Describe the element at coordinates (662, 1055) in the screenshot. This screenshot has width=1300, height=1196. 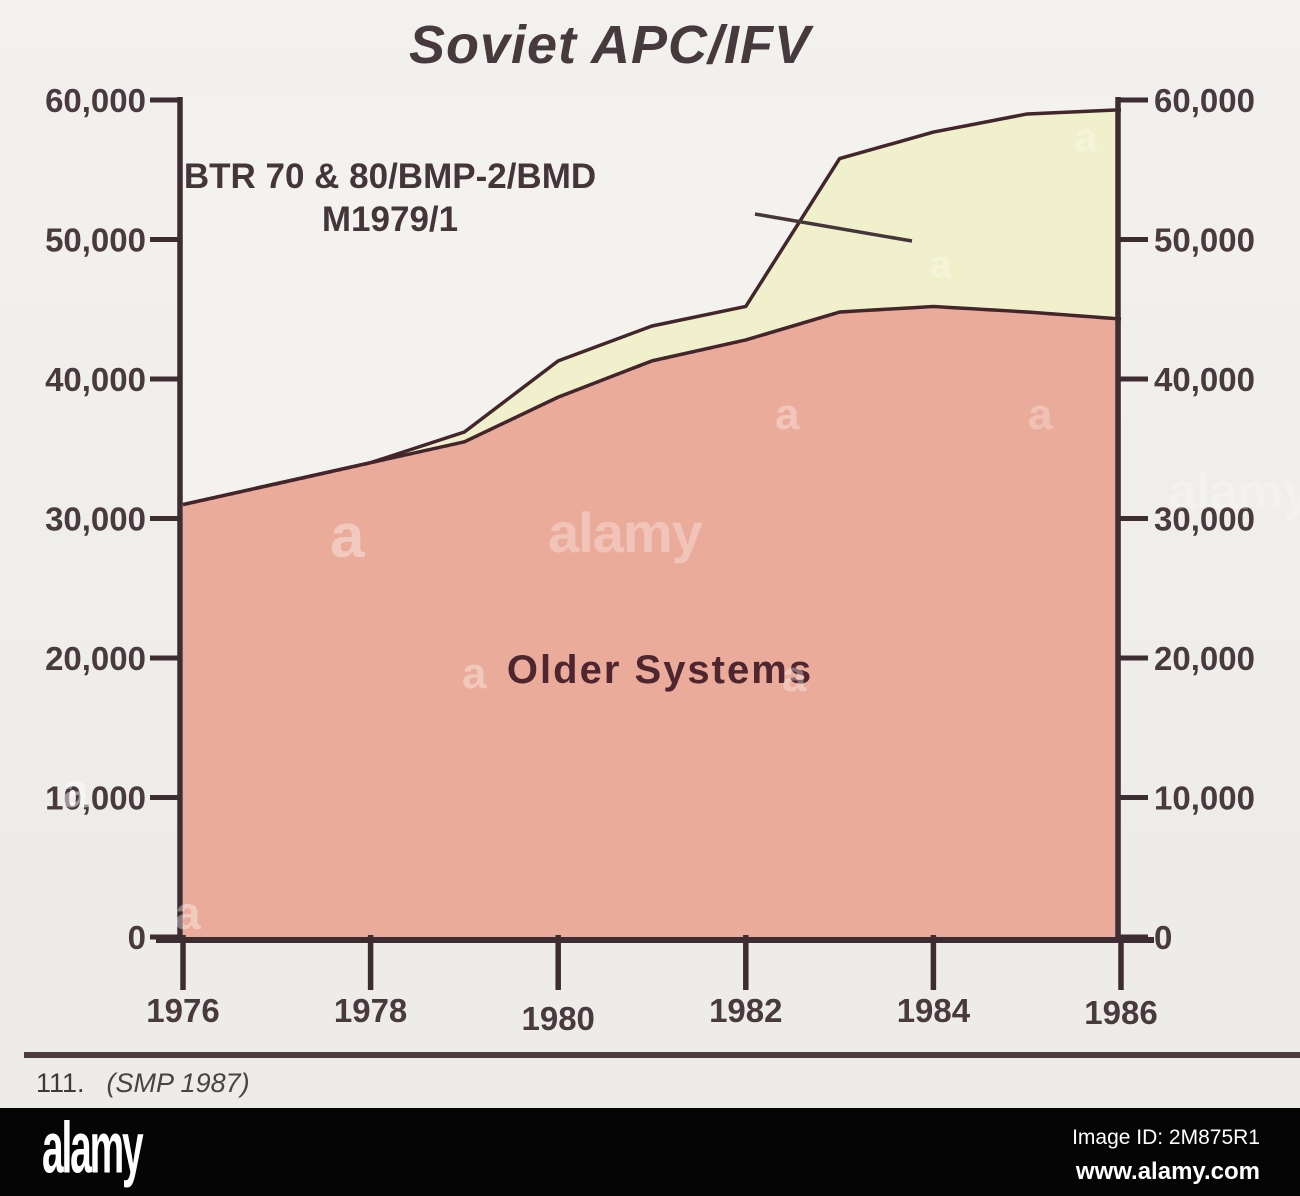
I see `caption-divider-rule` at that location.